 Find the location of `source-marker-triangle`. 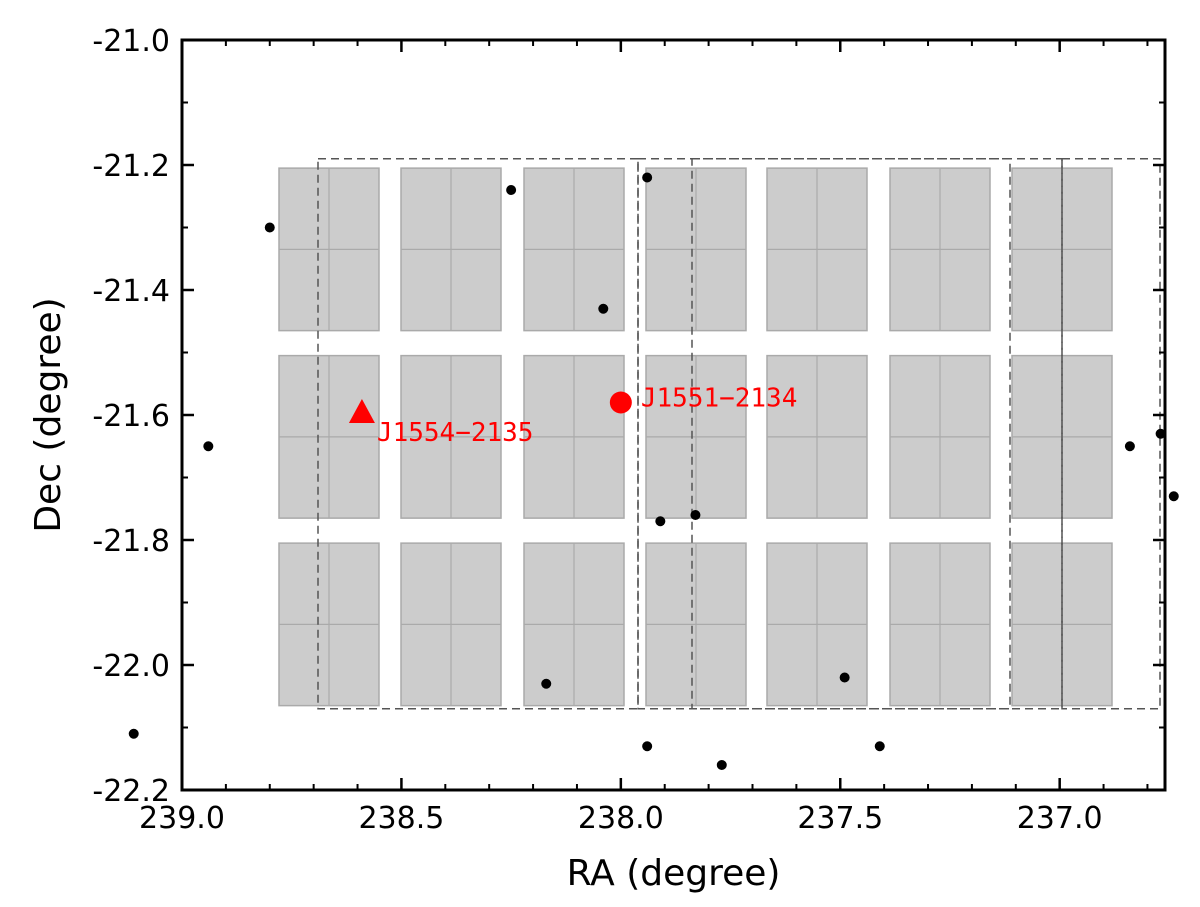

source-marker-triangle is located at coordinates (361, 411).